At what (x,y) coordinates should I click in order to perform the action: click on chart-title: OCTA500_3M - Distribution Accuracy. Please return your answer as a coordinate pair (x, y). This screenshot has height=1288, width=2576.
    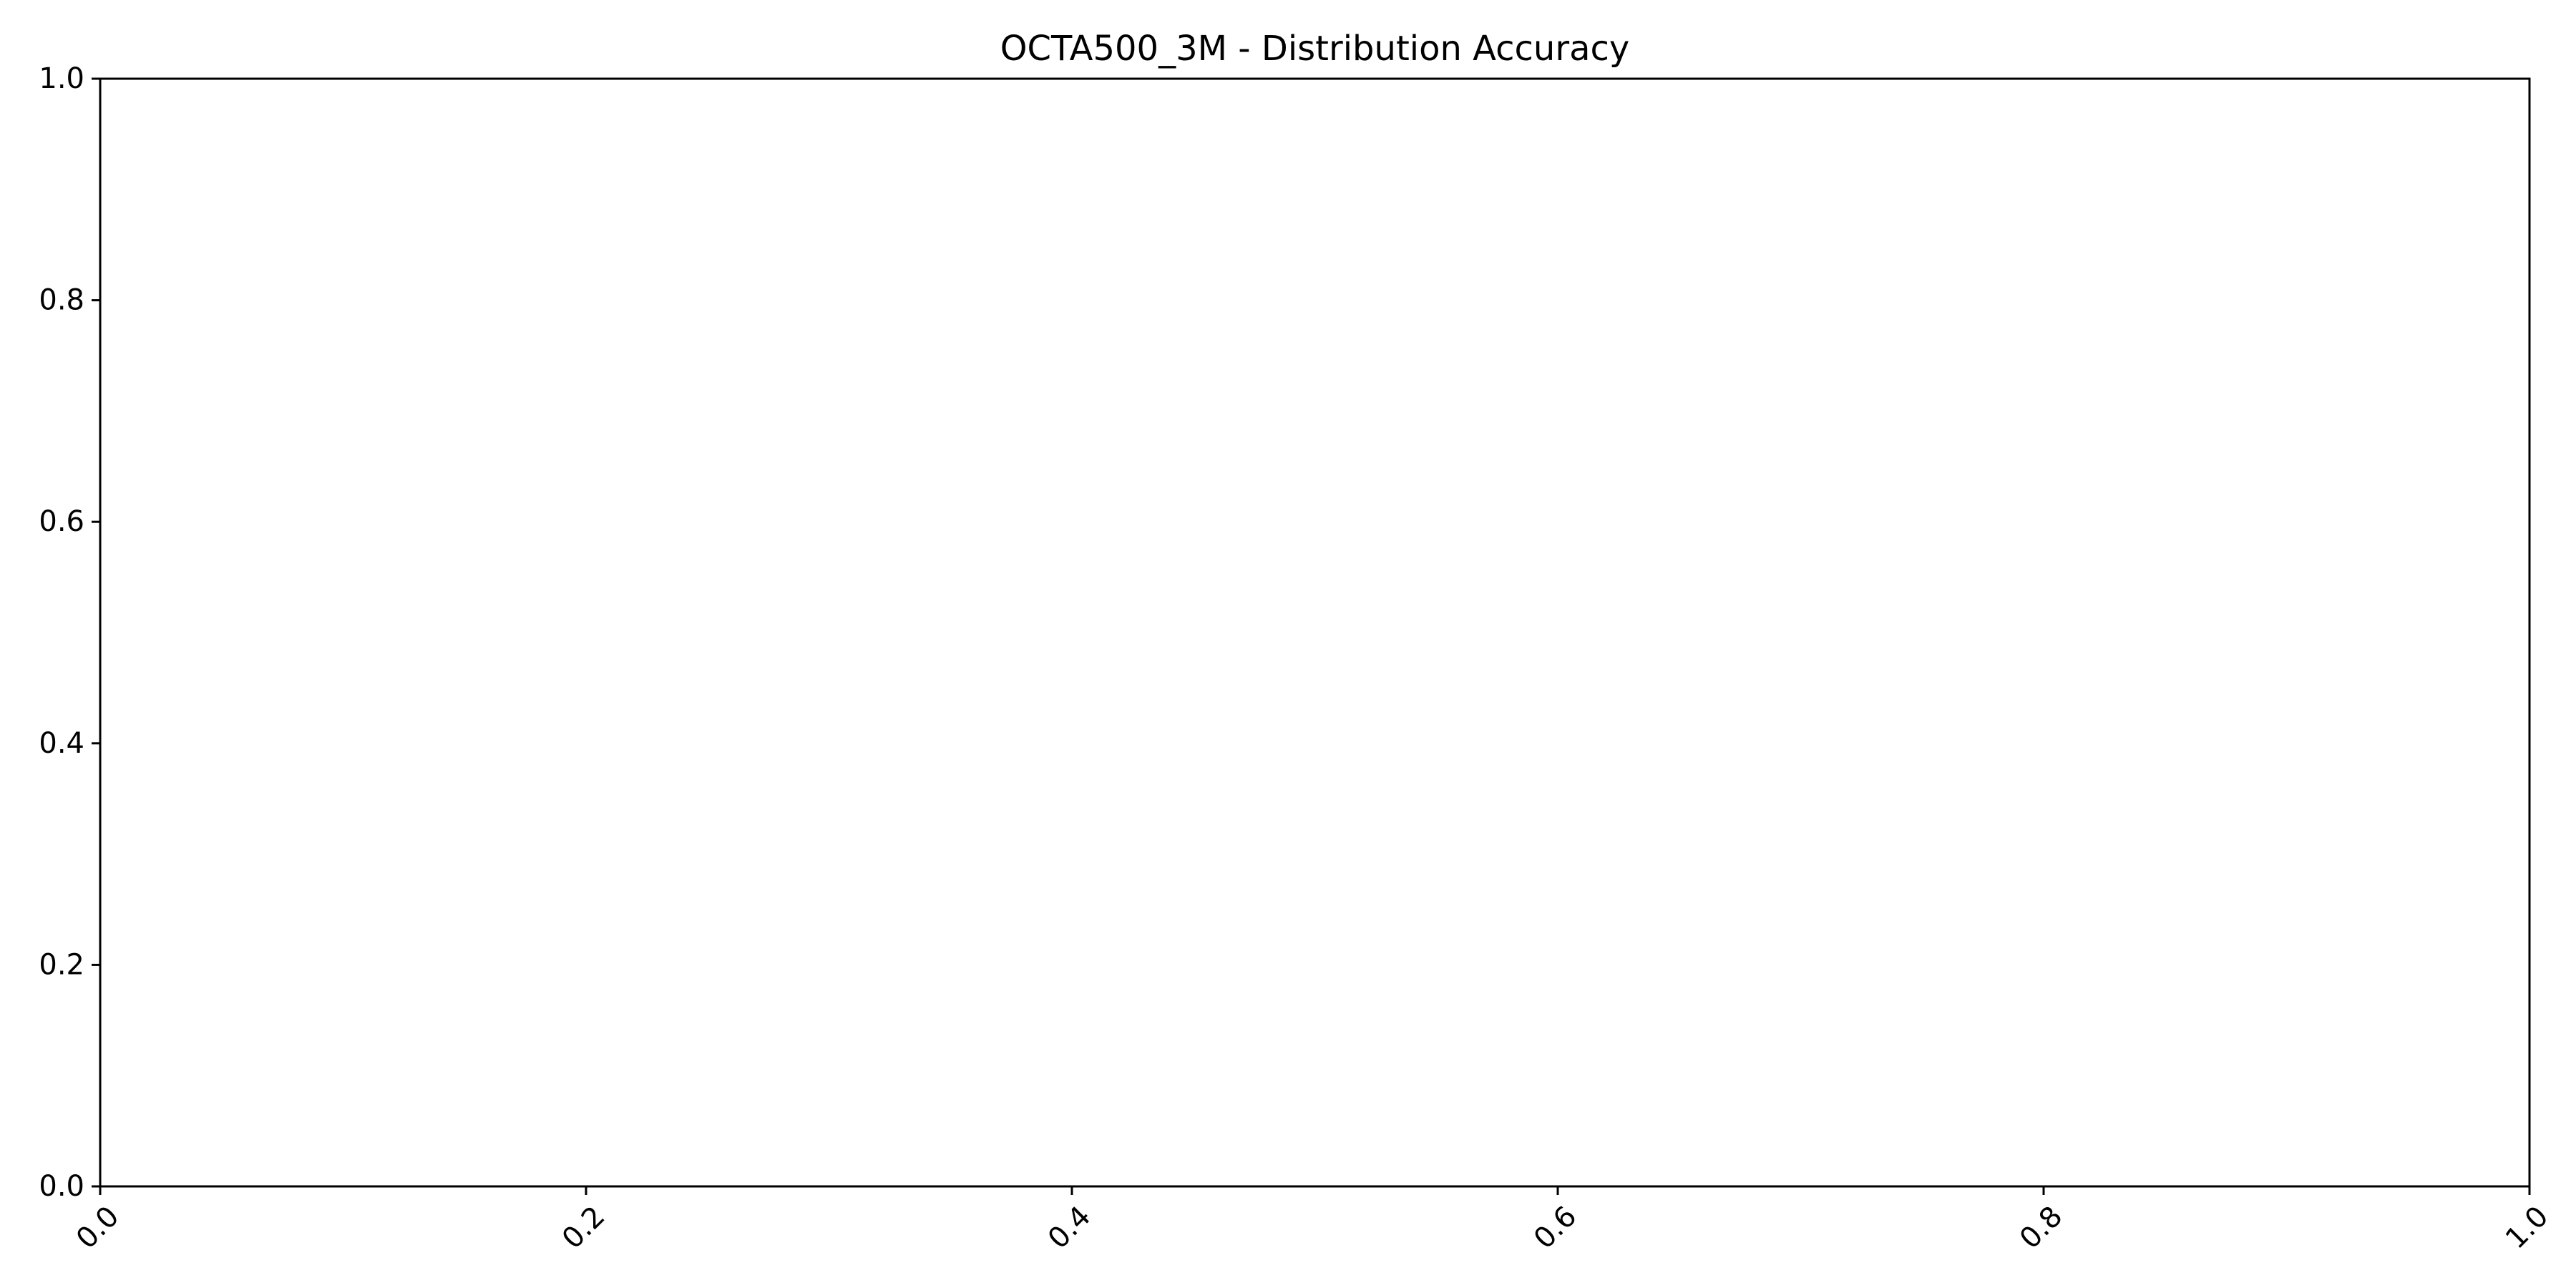
    Looking at the image, I should click on (1315, 49).